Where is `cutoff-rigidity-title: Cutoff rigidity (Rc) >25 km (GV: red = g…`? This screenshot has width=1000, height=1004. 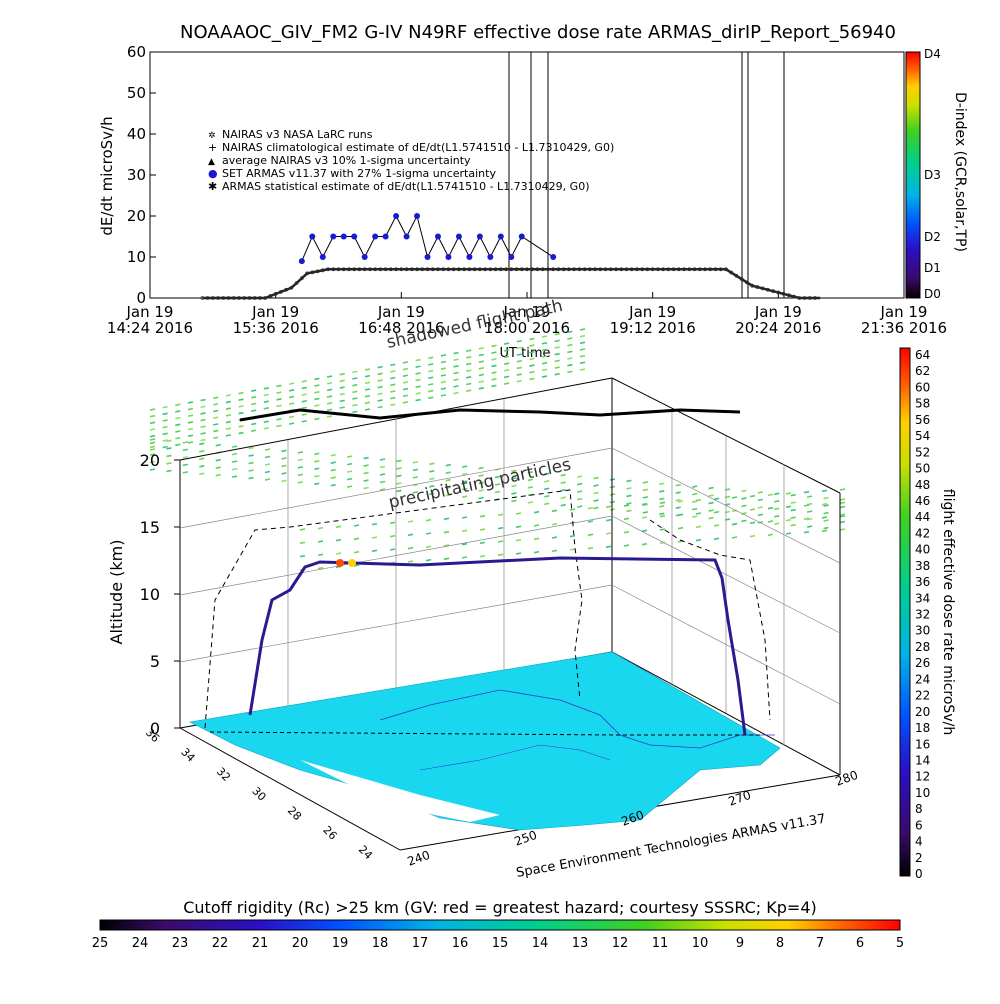 cutoff-rigidity-title: Cutoff rigidity (Rc) >25 km (GV: red = g… is located at coordinates (500, 907).